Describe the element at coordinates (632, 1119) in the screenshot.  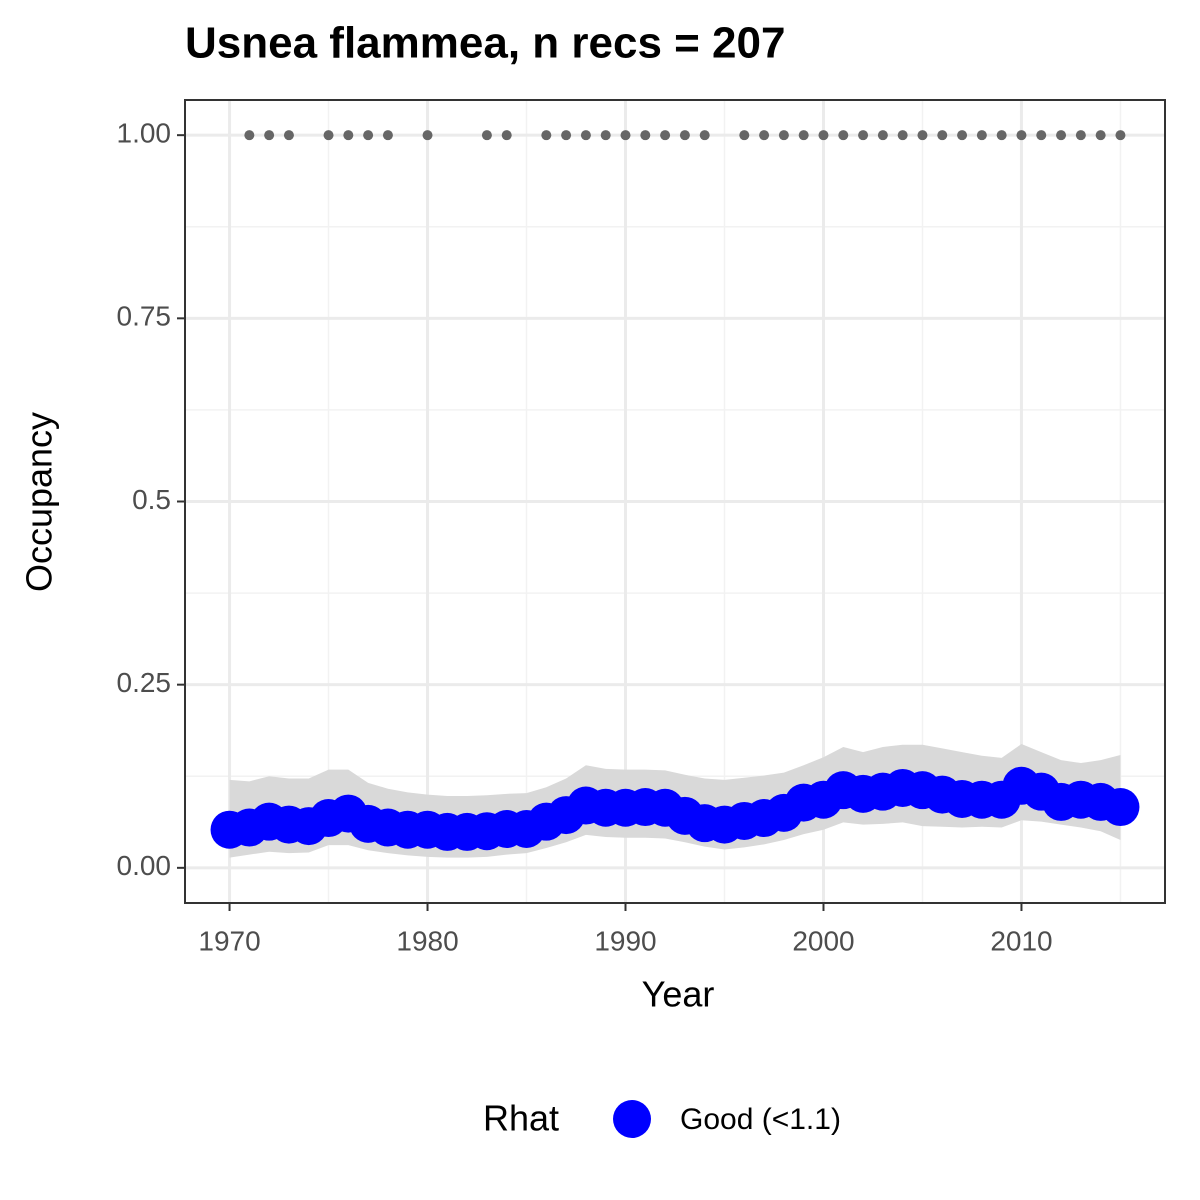
I see `legend-marker` at that location.